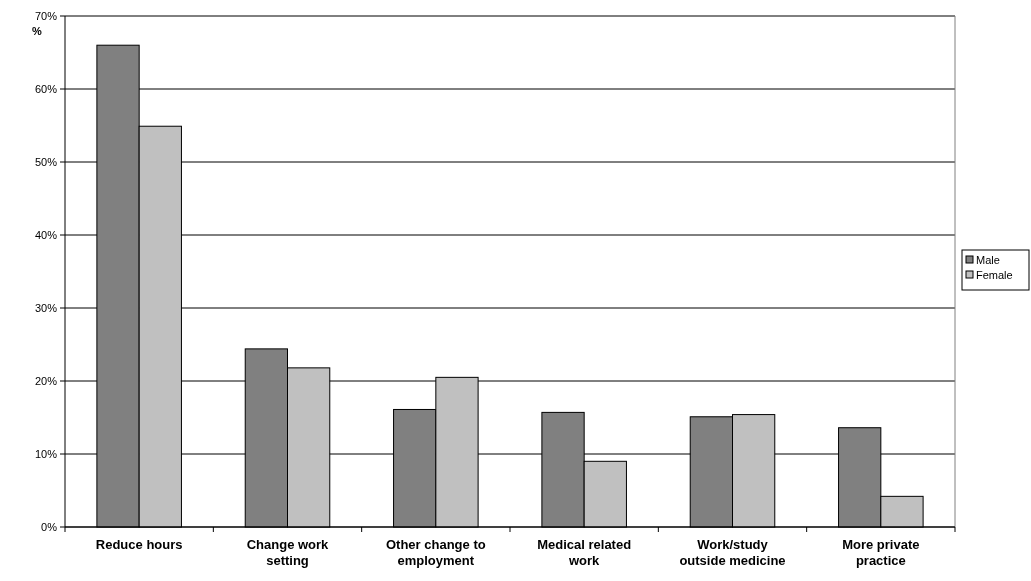  Describe the element at coordinates (49, 526) in the screenshot. I see `y-tick-label: 0%` at that location.